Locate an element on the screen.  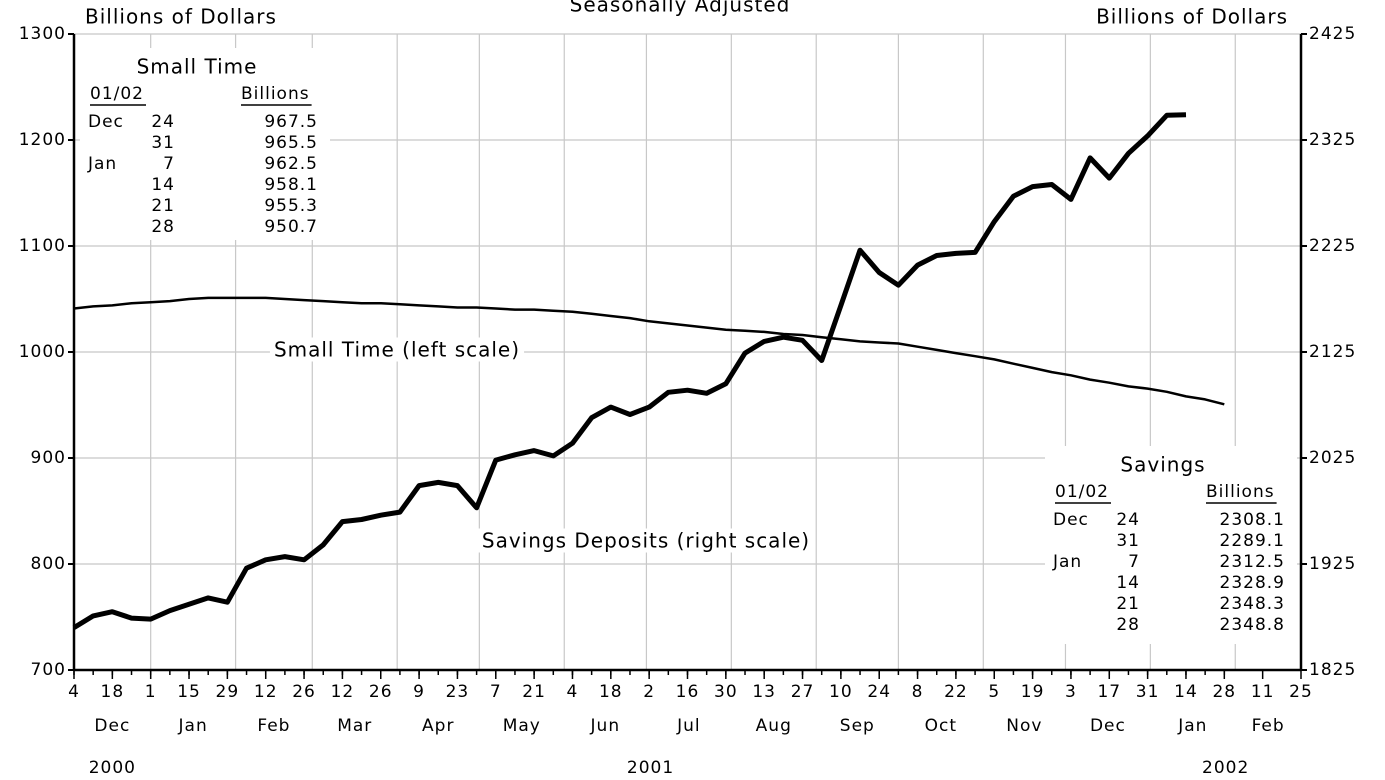
y2-tick-label: 2125 is located at coordinates (1332, 352).